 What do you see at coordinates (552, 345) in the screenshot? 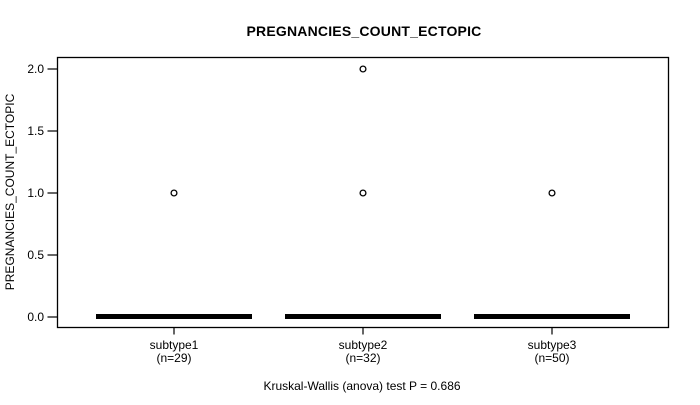
I see `x-axis-category-label: subtype3` at bounding box center [552, 345].